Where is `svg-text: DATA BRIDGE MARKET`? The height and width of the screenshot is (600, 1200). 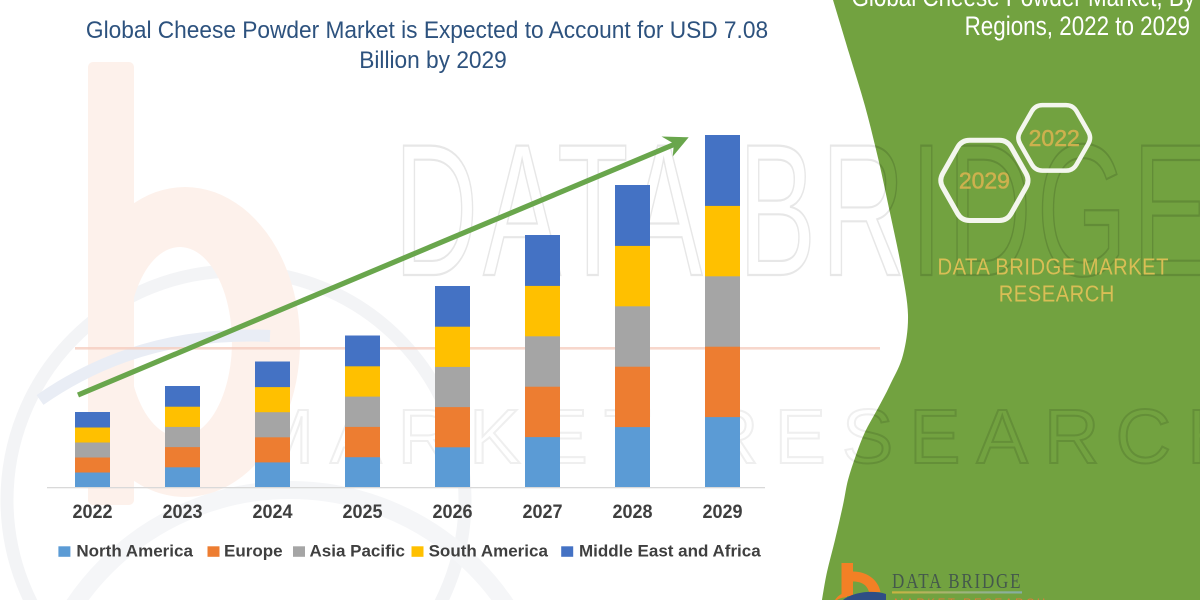 svg-text: DATA BRIDGE MARKET is located at coordinates (1052, 266).